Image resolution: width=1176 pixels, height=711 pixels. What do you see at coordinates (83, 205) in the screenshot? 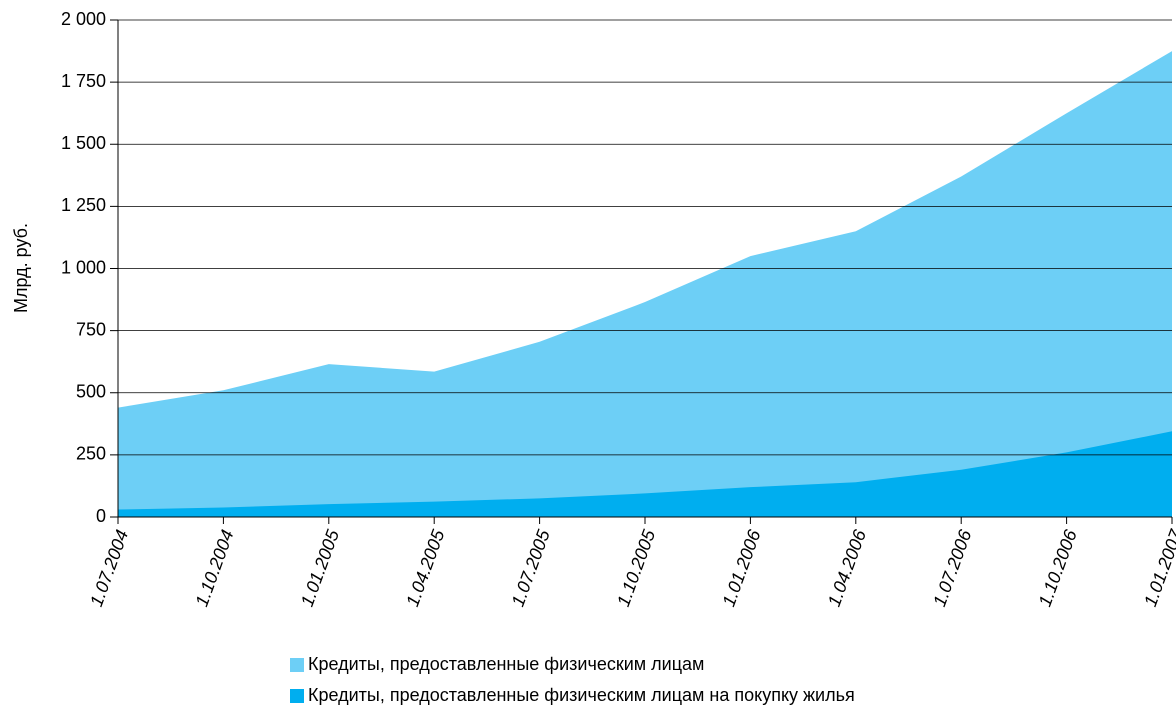
I see `y-tick-label: 1 250` at bounding box center [83, 205].